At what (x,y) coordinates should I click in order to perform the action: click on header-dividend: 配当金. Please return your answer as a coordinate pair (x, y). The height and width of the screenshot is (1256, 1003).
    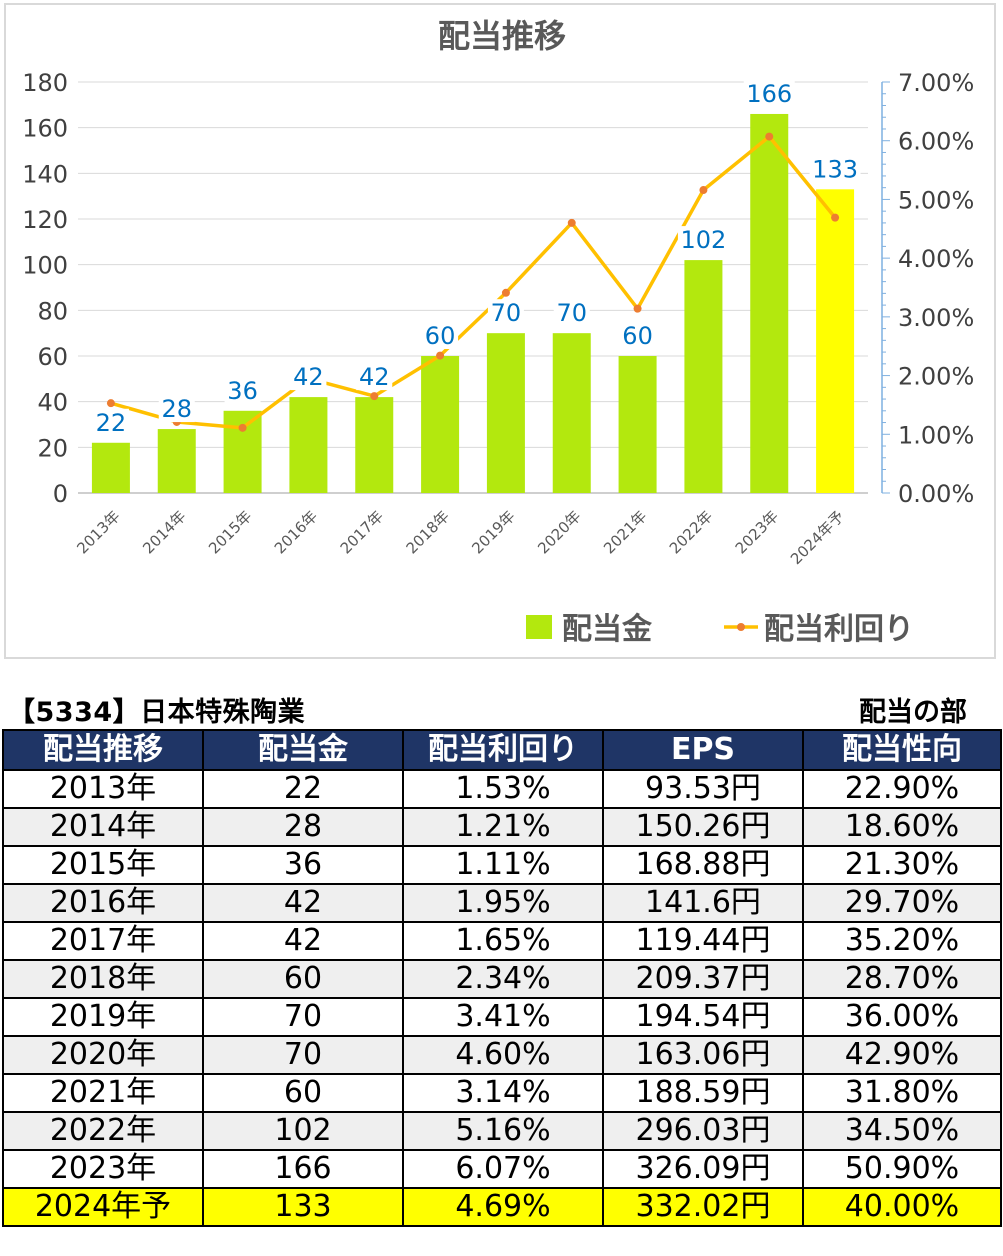
    Looking at the image, I should click on (303, 750).